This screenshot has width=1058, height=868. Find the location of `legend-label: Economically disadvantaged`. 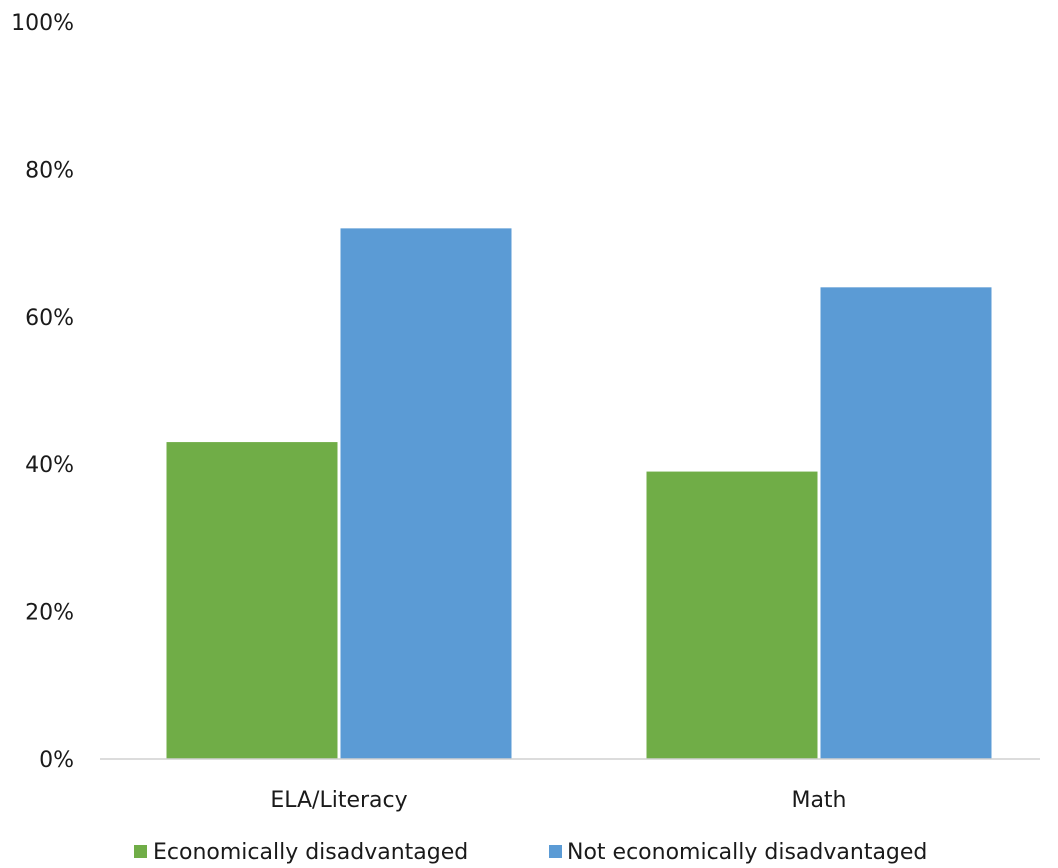

legend-label: Economically disadvantaged is located at coordinates (310, 852).